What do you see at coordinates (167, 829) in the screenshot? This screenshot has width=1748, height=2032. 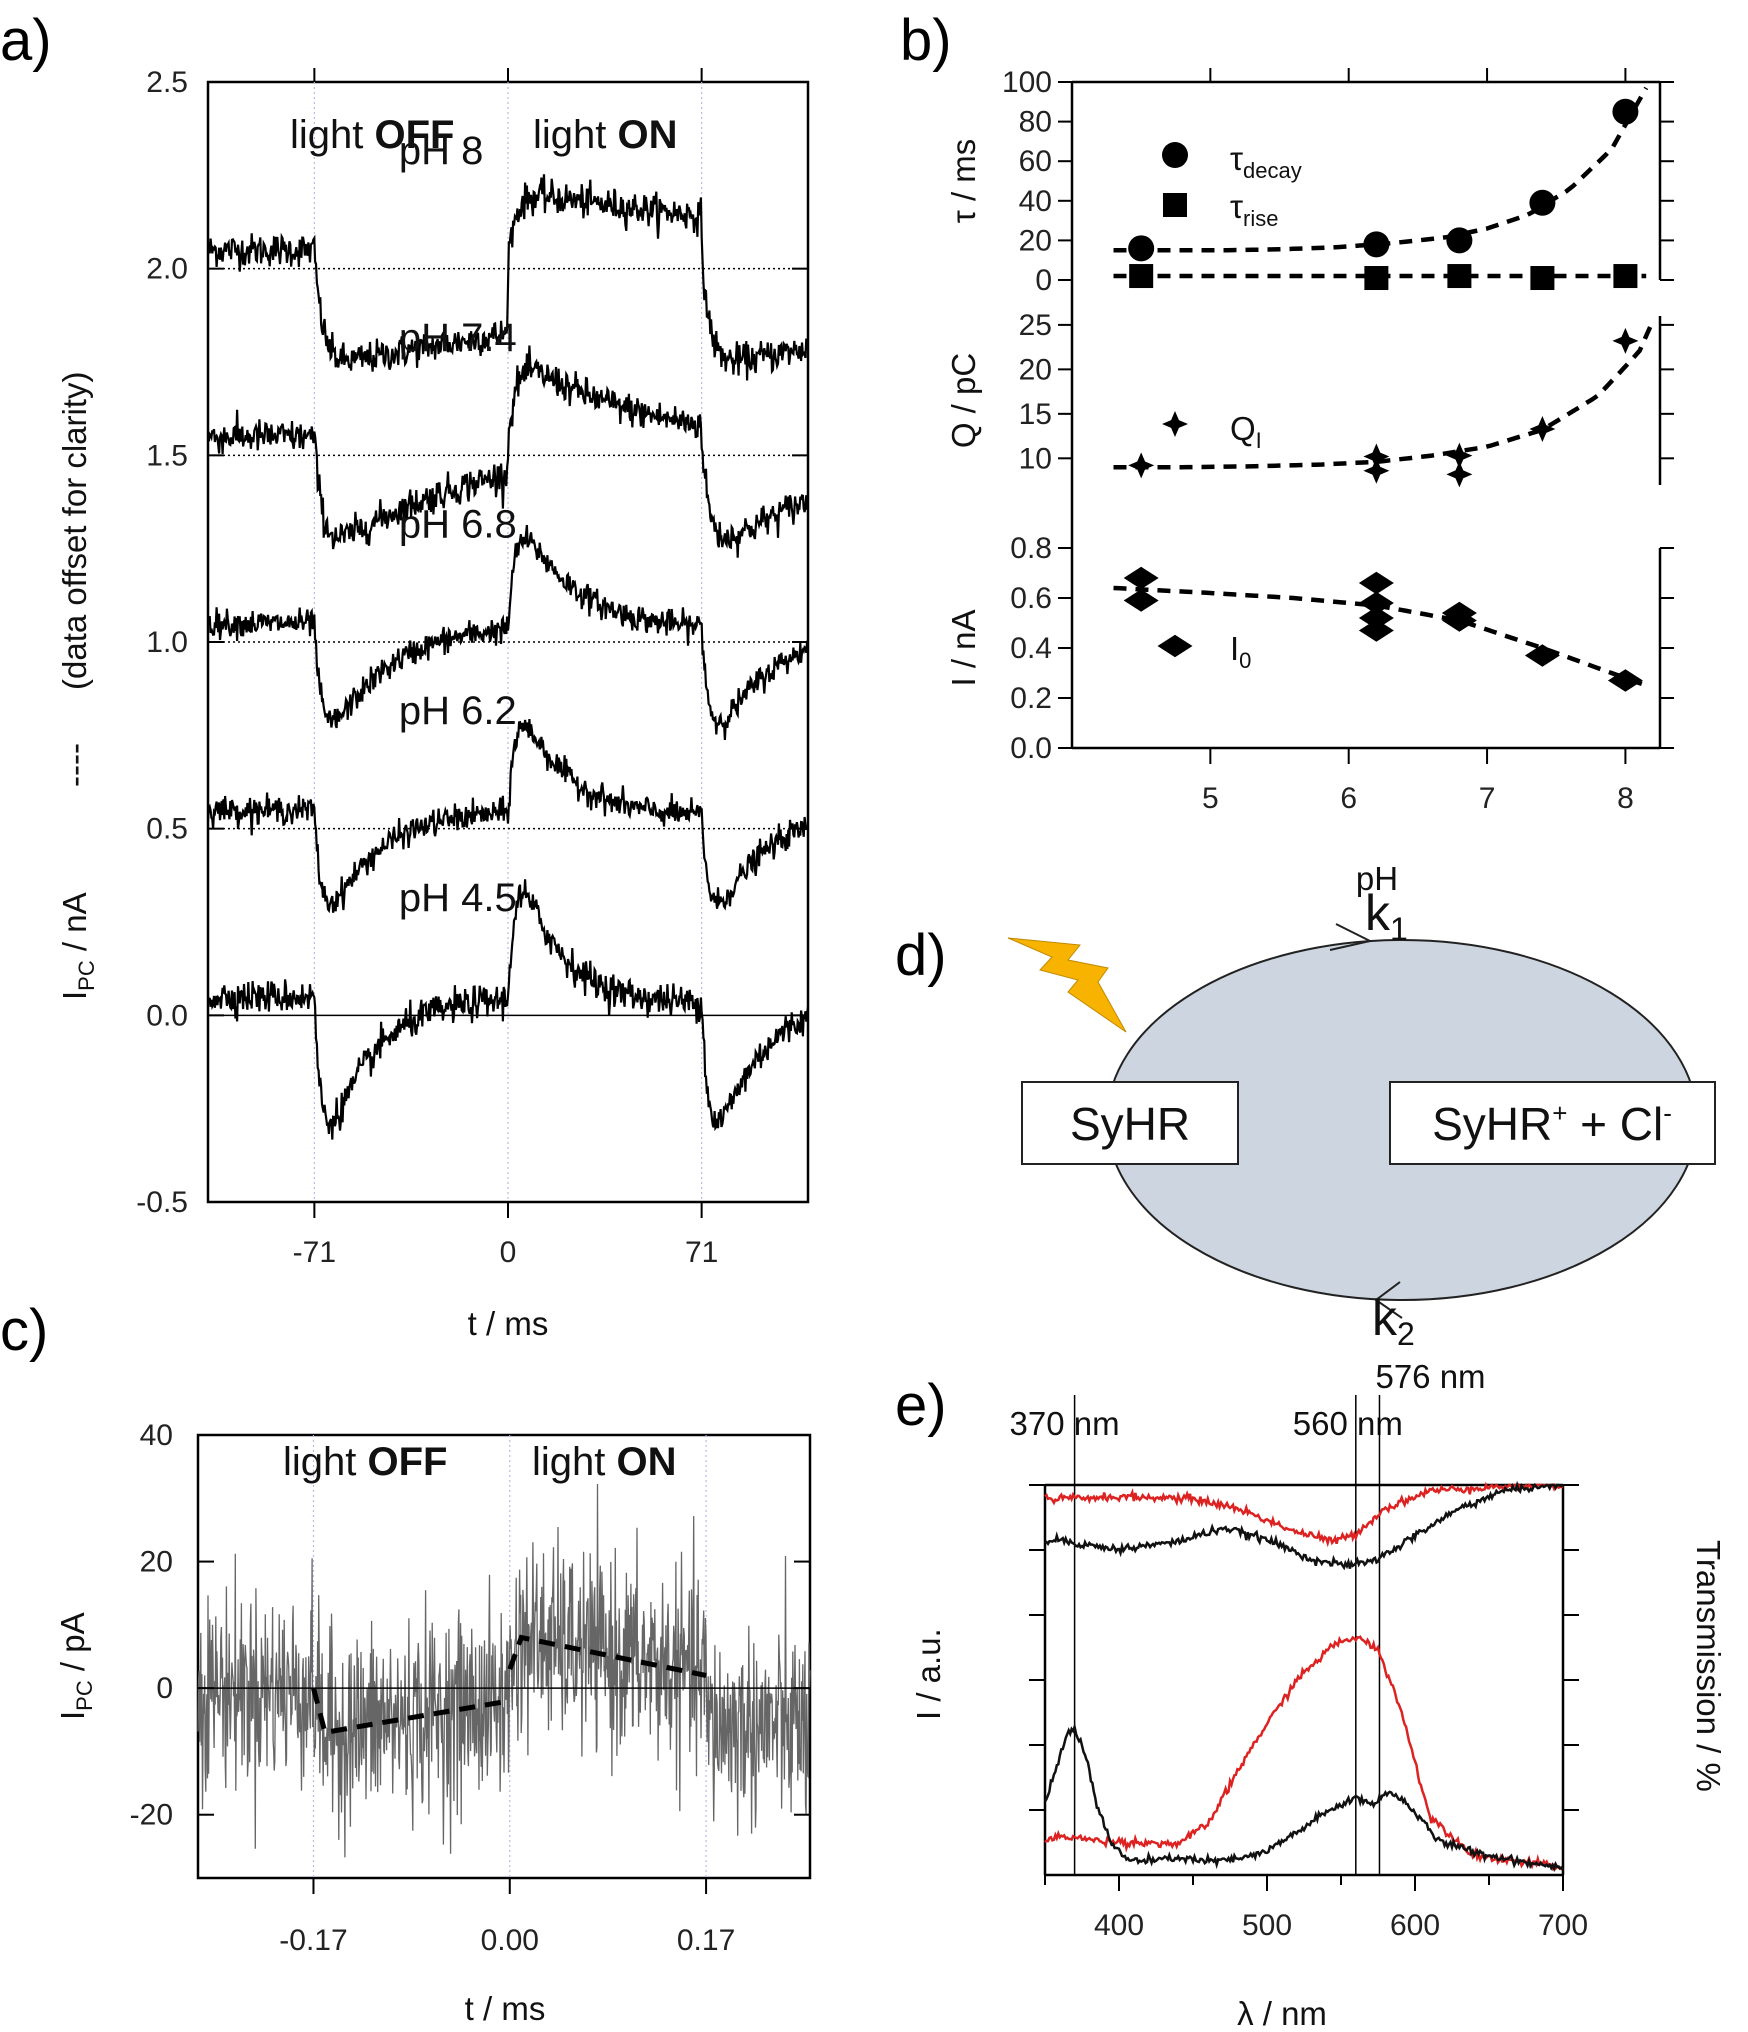 I see `panel-a-ytick-label: 0.5` at bounding box center [167, 829].